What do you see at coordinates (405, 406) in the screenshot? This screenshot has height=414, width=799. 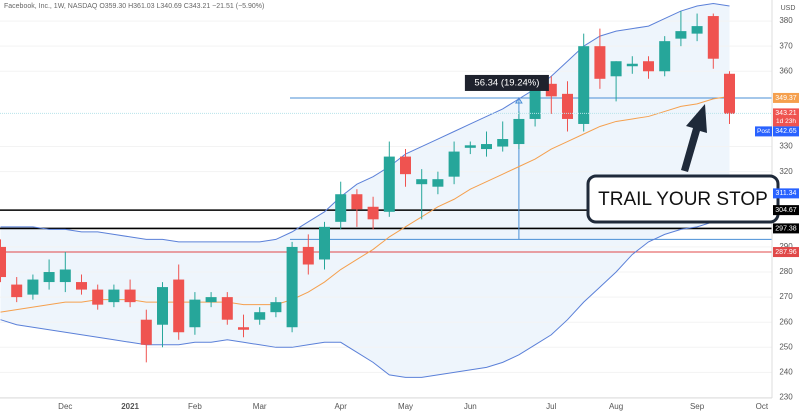 I see `x-tick-label: May` at bounding box center [405, 406].